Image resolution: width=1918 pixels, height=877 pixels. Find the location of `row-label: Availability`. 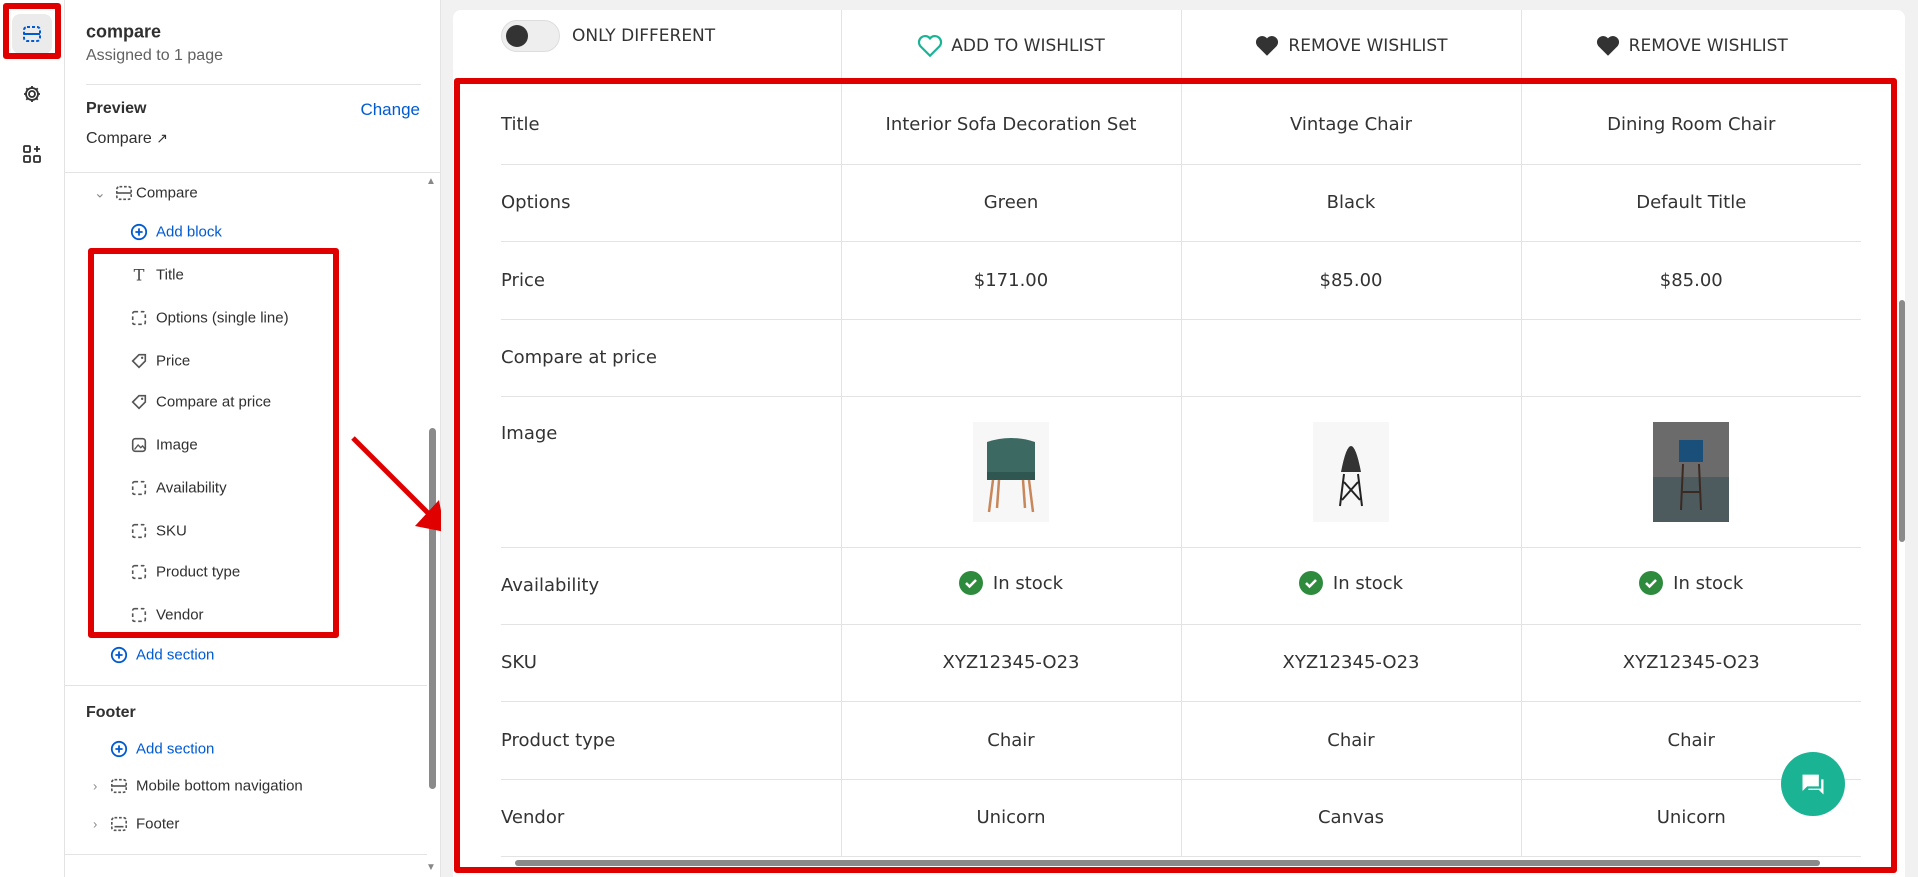

row-label: Availability is located at coordinates (671, 586).